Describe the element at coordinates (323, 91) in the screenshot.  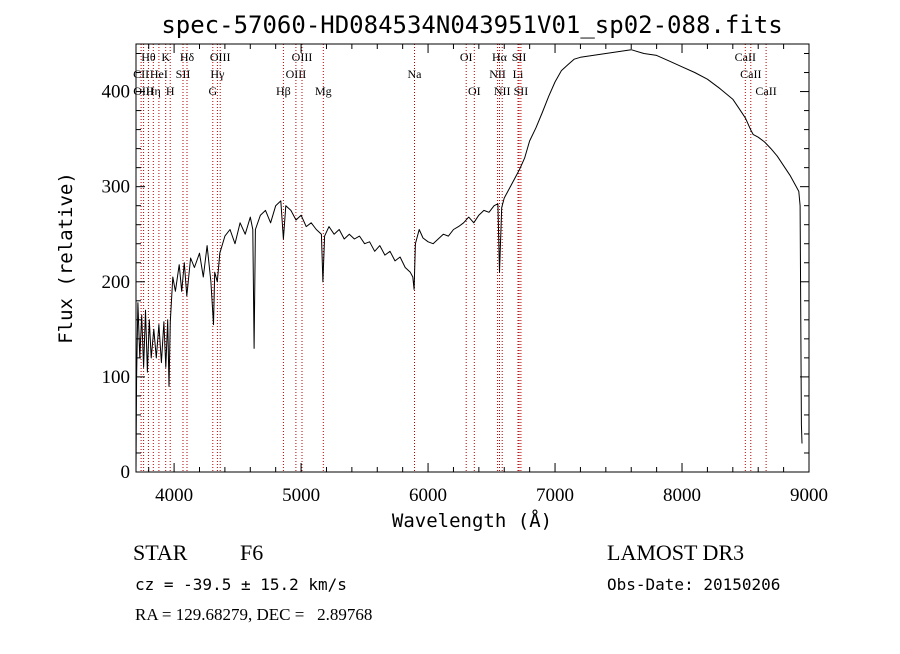
I see `marker-label-15: Mg` at that location.